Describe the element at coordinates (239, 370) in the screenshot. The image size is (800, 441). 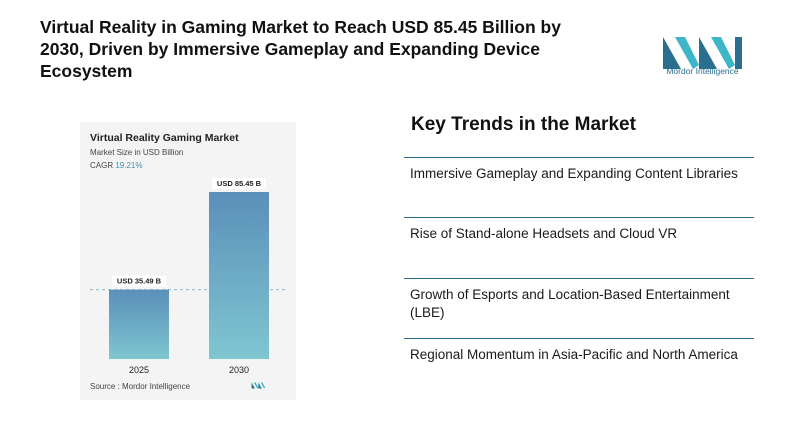
I see `x-tick-label: 2030` at that location.